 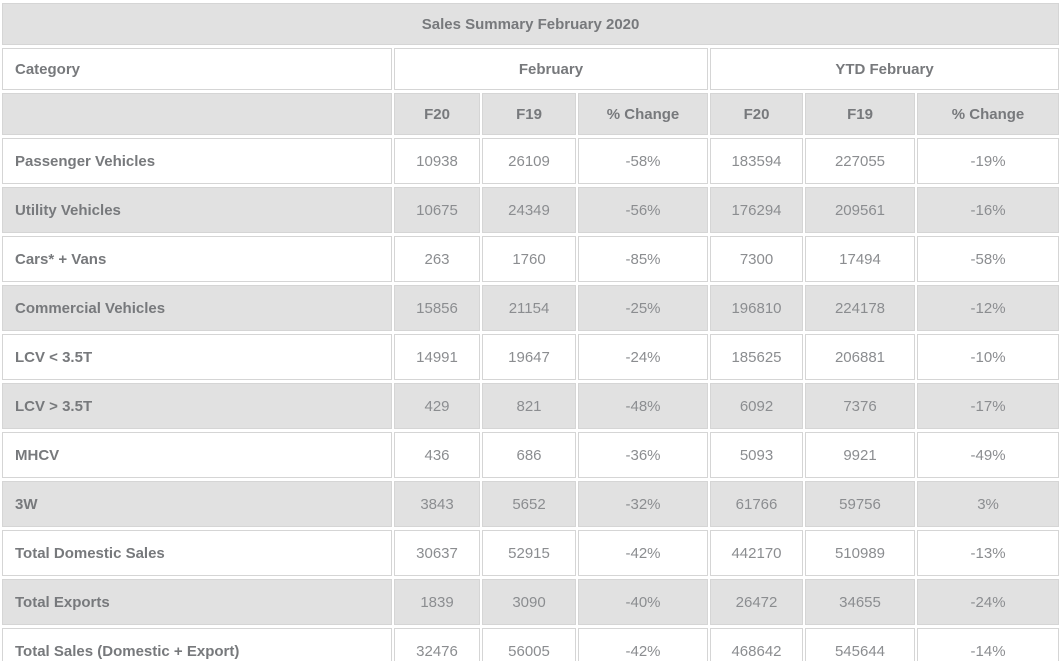 I want to click on cell-ytd-f19: 209561, so click(x=860, y=210).